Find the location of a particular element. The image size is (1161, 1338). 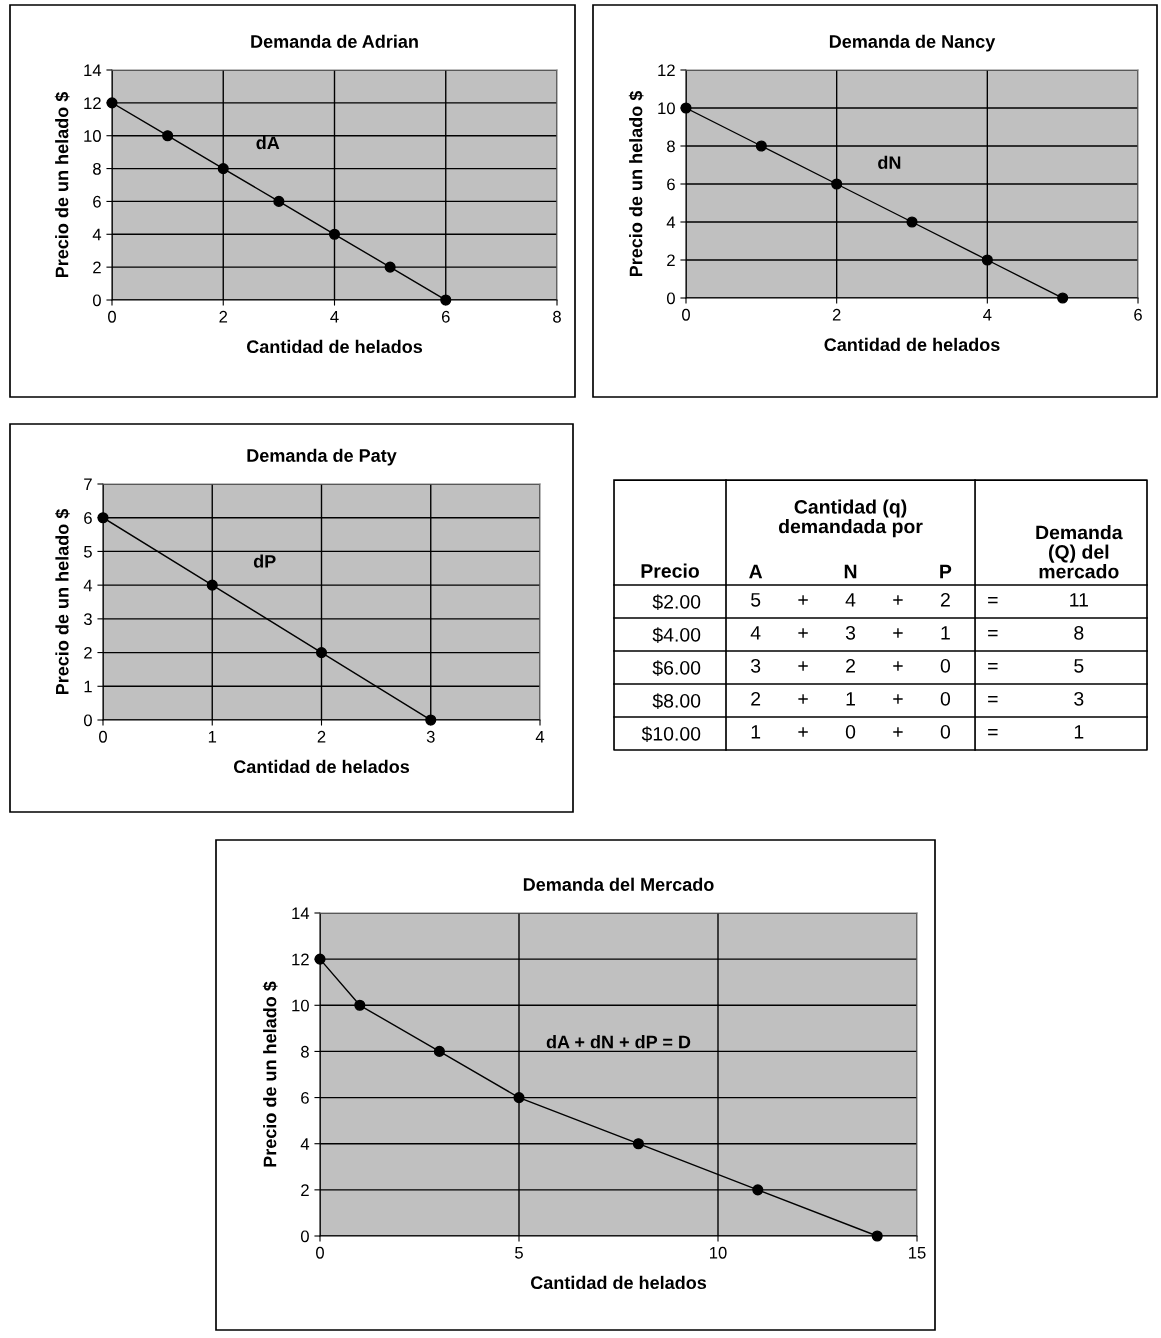

x-tick-label: Demanda (Q) del mercado is located at coordinates (1079, 552).